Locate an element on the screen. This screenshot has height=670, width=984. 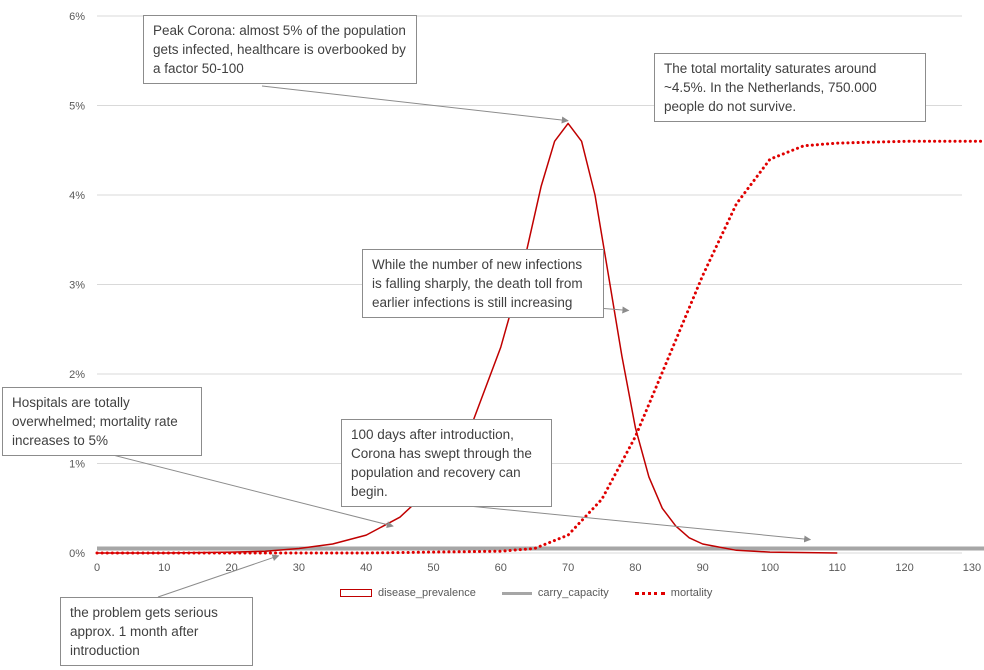
legend-swatch-mortality is located at coordinates (649, 593).